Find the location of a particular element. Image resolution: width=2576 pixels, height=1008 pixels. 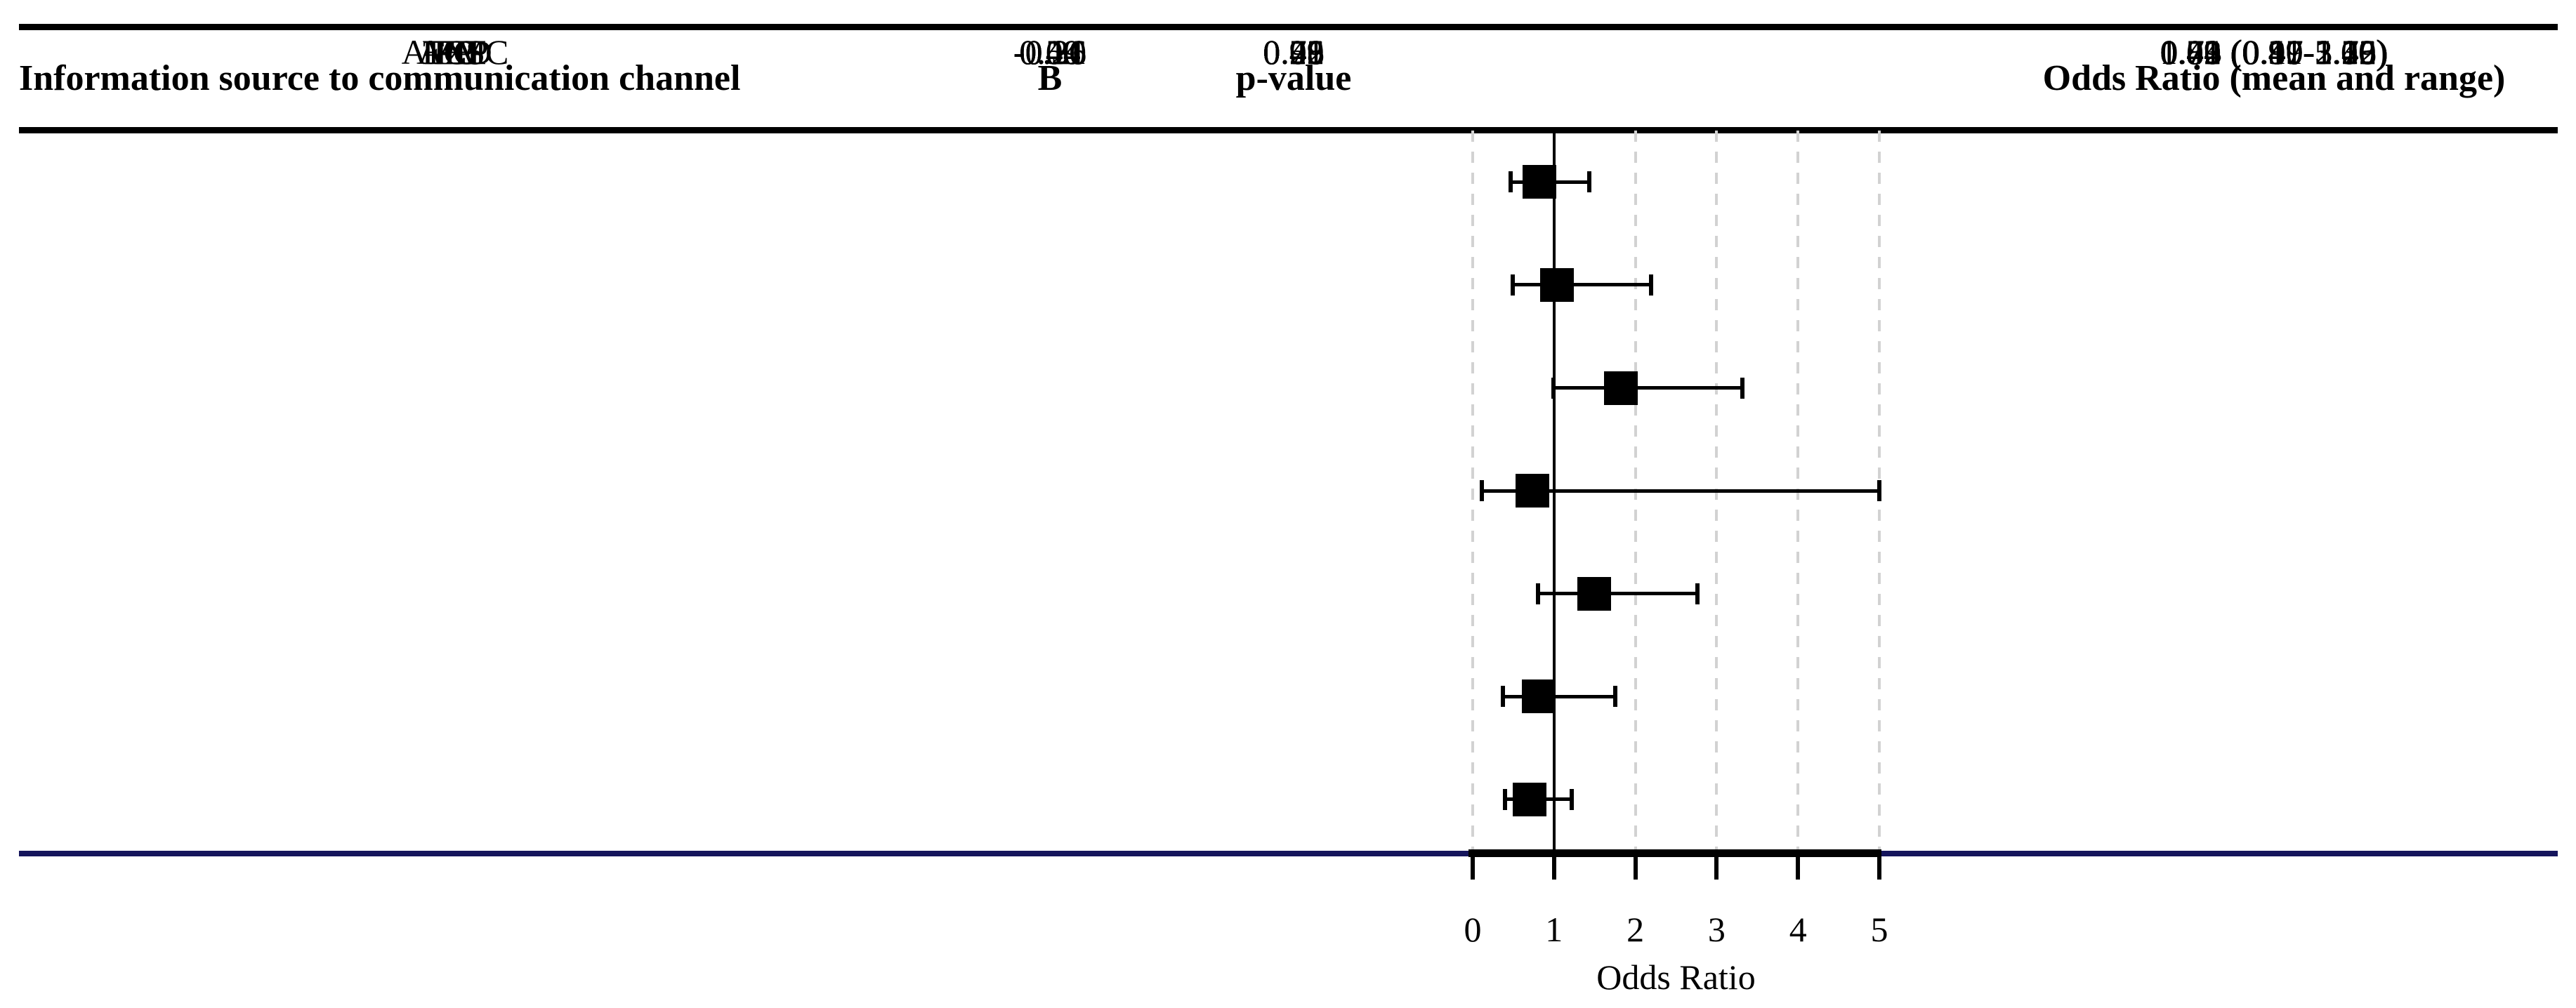

table-row: PE -0.36 0.21 0.70 (0.40-1.22) is located at coordinates (1288, 51).